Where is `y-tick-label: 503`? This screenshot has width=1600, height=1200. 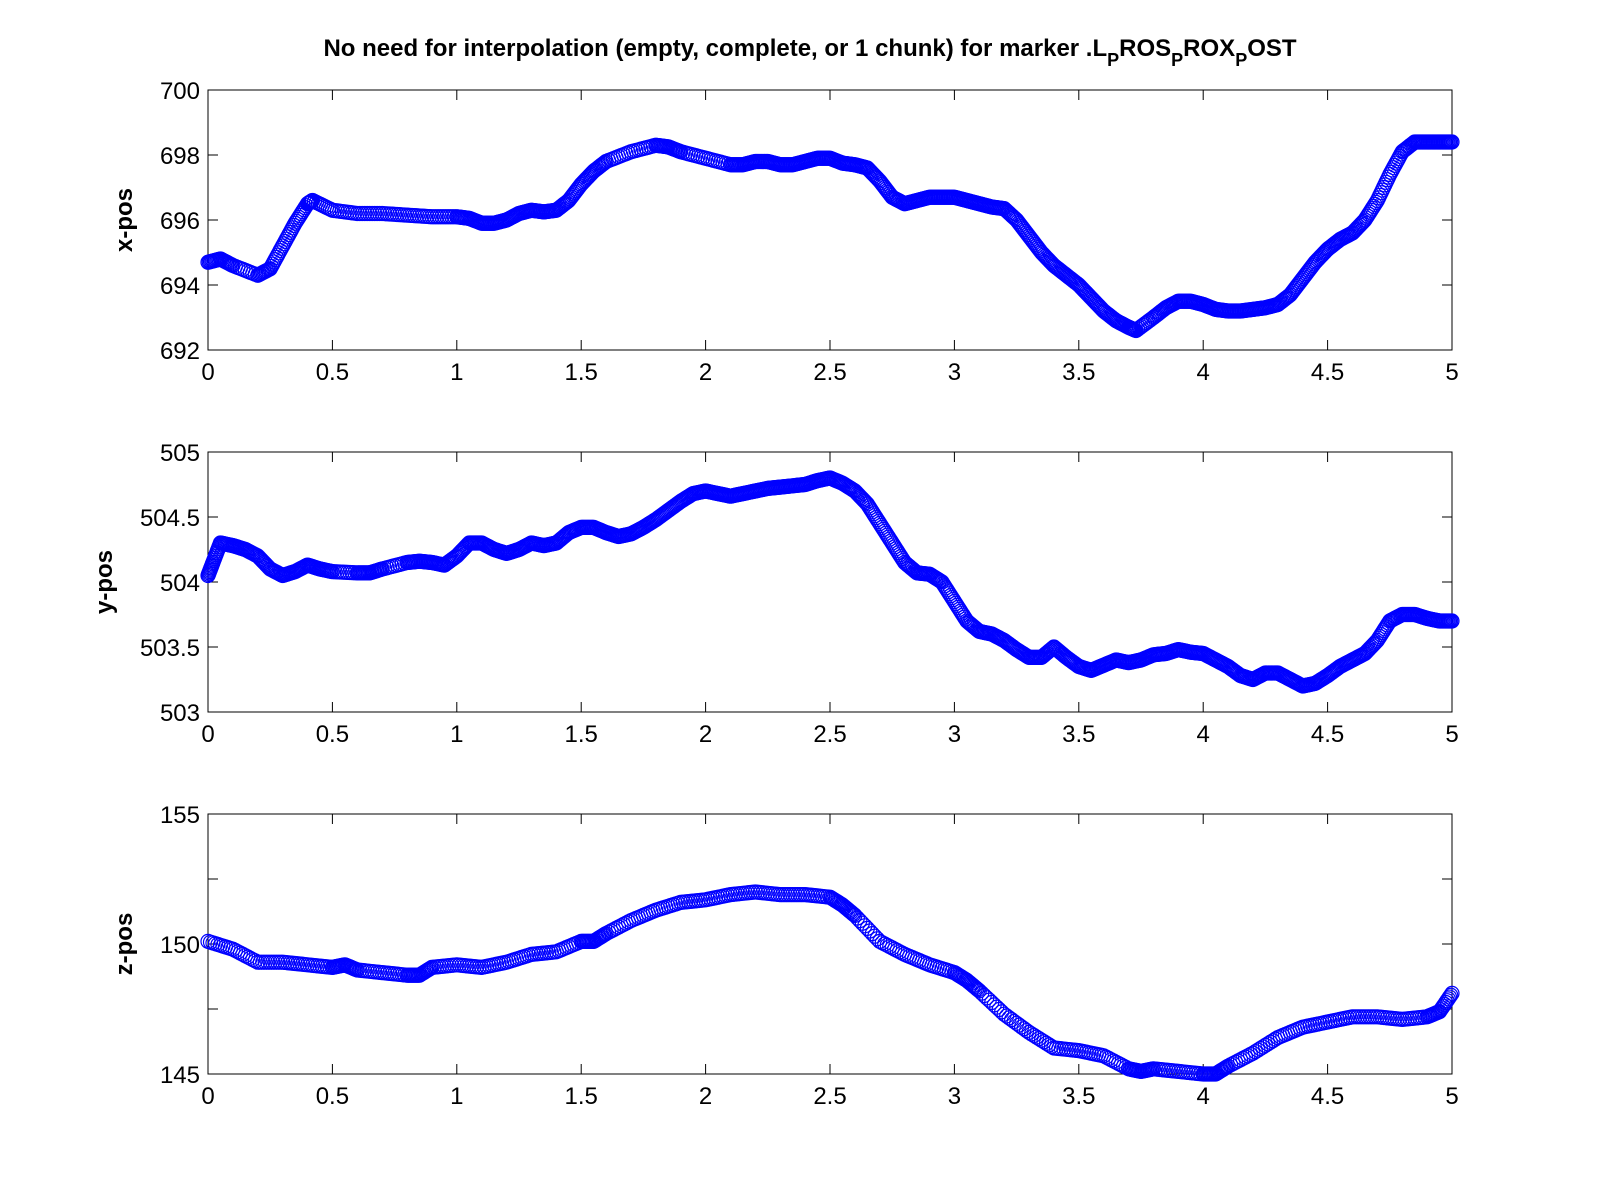
y-tick-label: 503 is located at coordinates (180, 713).